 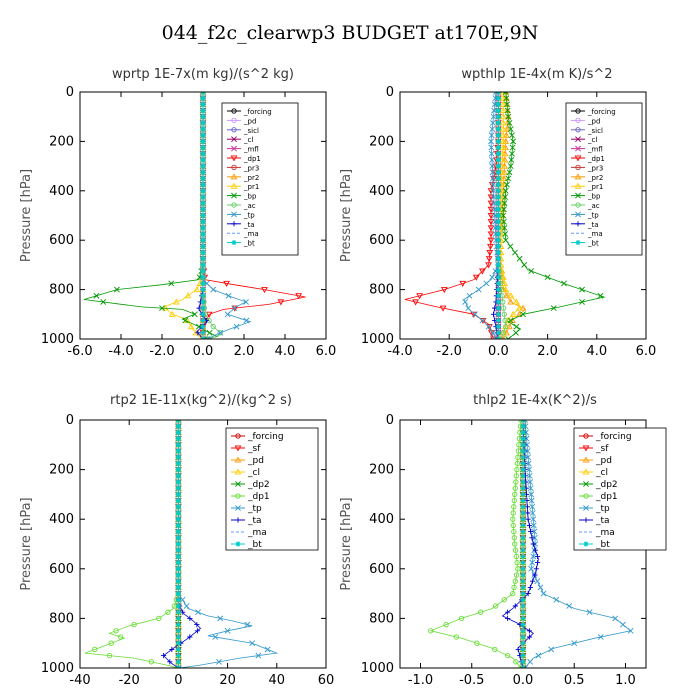 What do you see at coordinates (601, 473) in the screenshot?
I see `legend-label: _cl` at bounding box center [601, 473].